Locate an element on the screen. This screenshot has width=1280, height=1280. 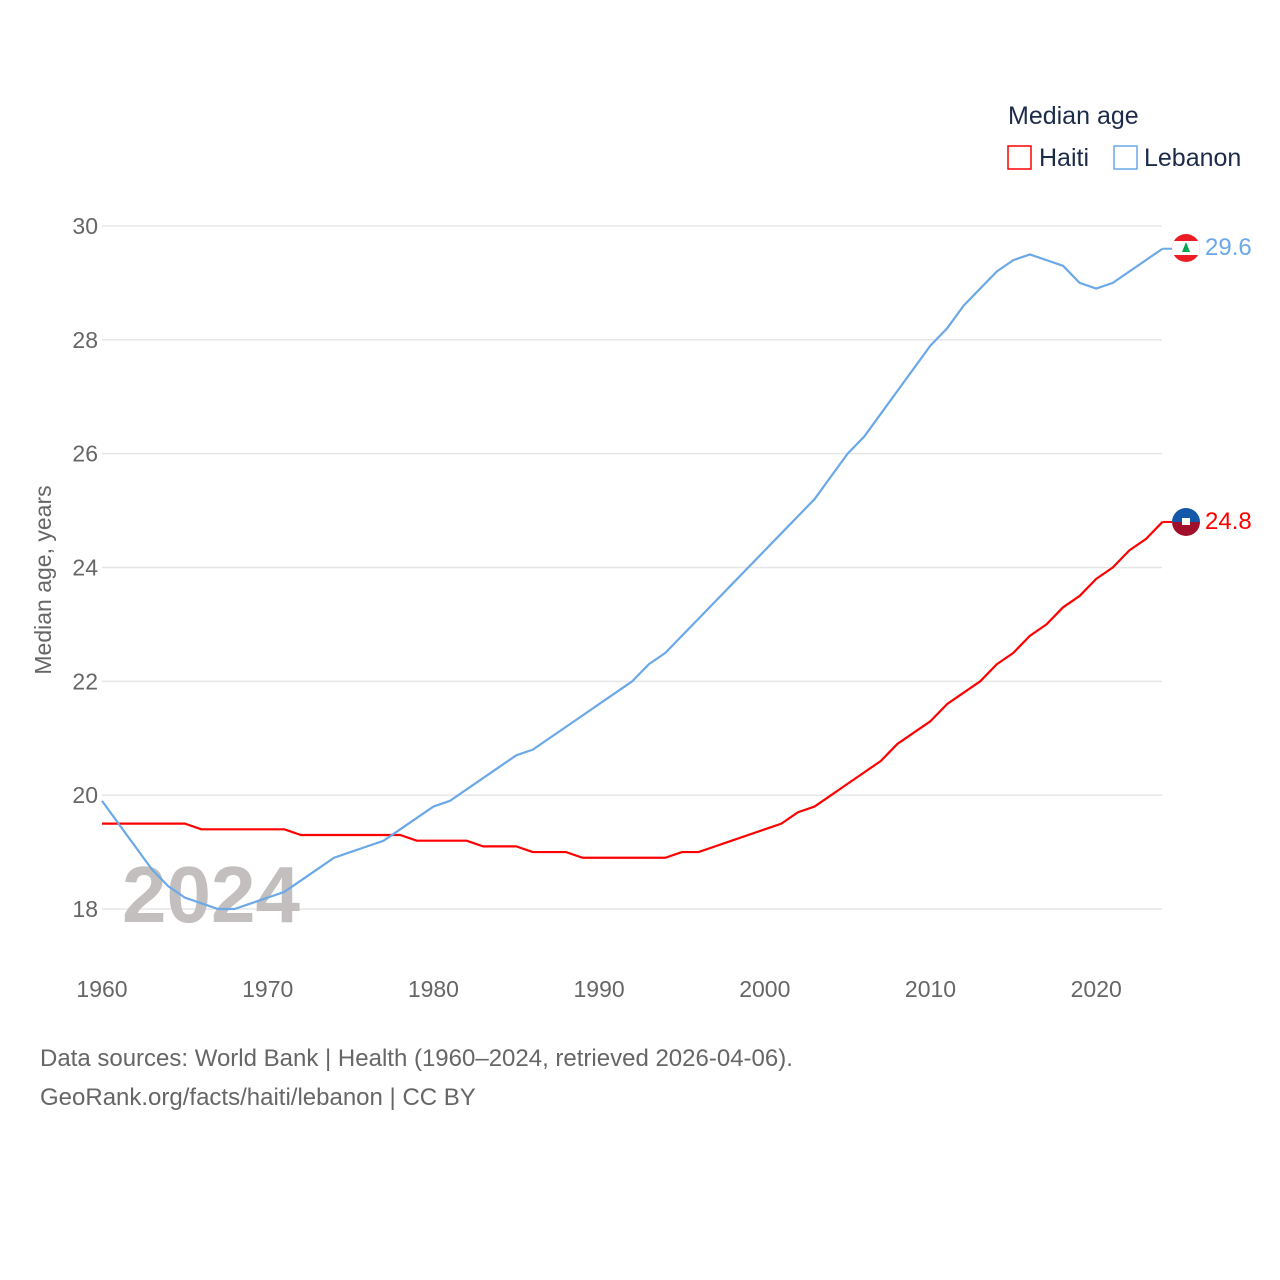
legend-label-haiti: Haiti is located at coordinates (1064, 158).